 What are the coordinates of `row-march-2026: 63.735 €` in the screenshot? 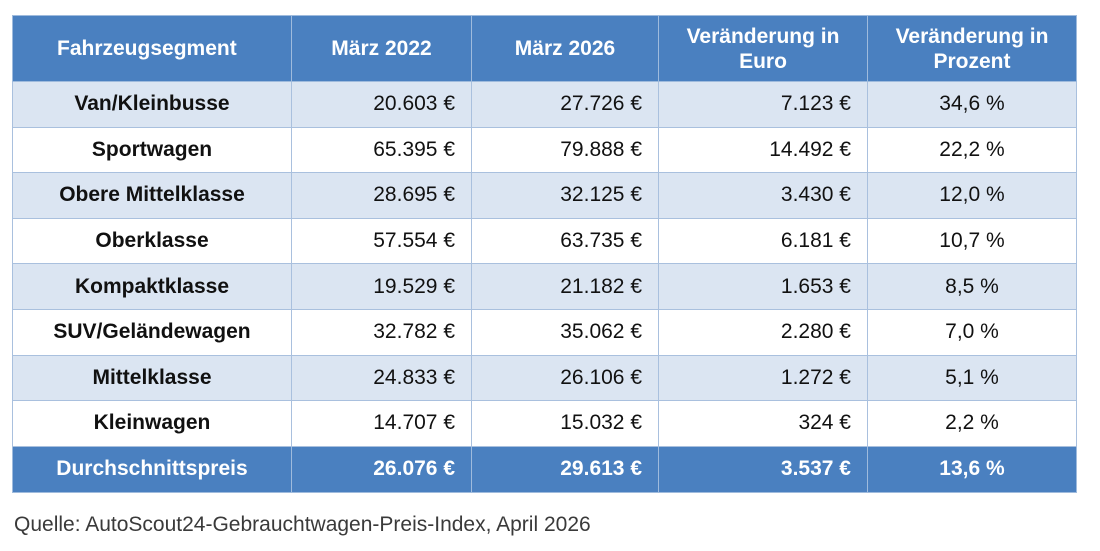 It's located at (565, 241).